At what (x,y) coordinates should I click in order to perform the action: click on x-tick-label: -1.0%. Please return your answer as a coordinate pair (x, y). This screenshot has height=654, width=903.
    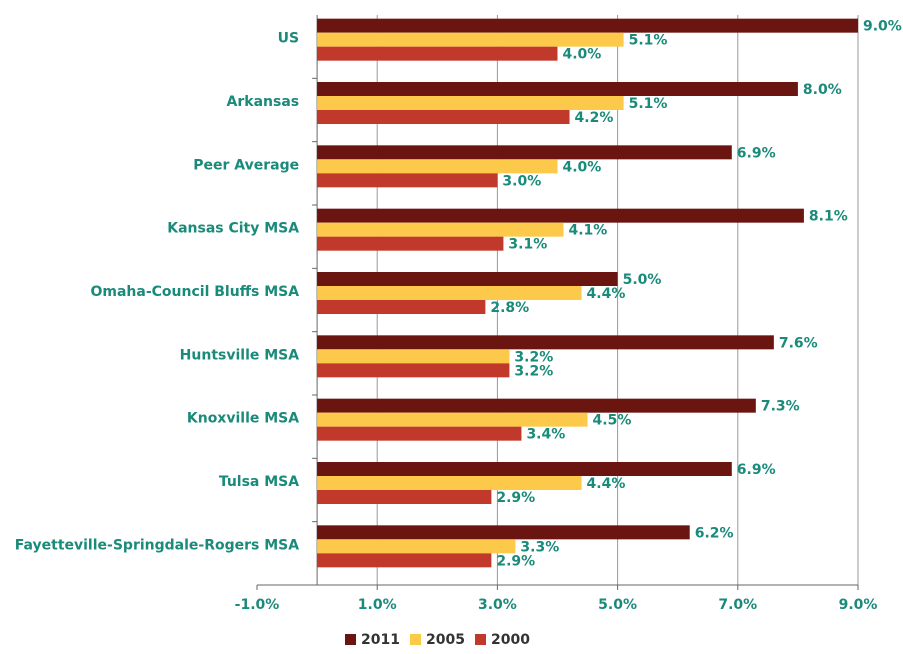
    Looking at the image, I should click on (257, 605).